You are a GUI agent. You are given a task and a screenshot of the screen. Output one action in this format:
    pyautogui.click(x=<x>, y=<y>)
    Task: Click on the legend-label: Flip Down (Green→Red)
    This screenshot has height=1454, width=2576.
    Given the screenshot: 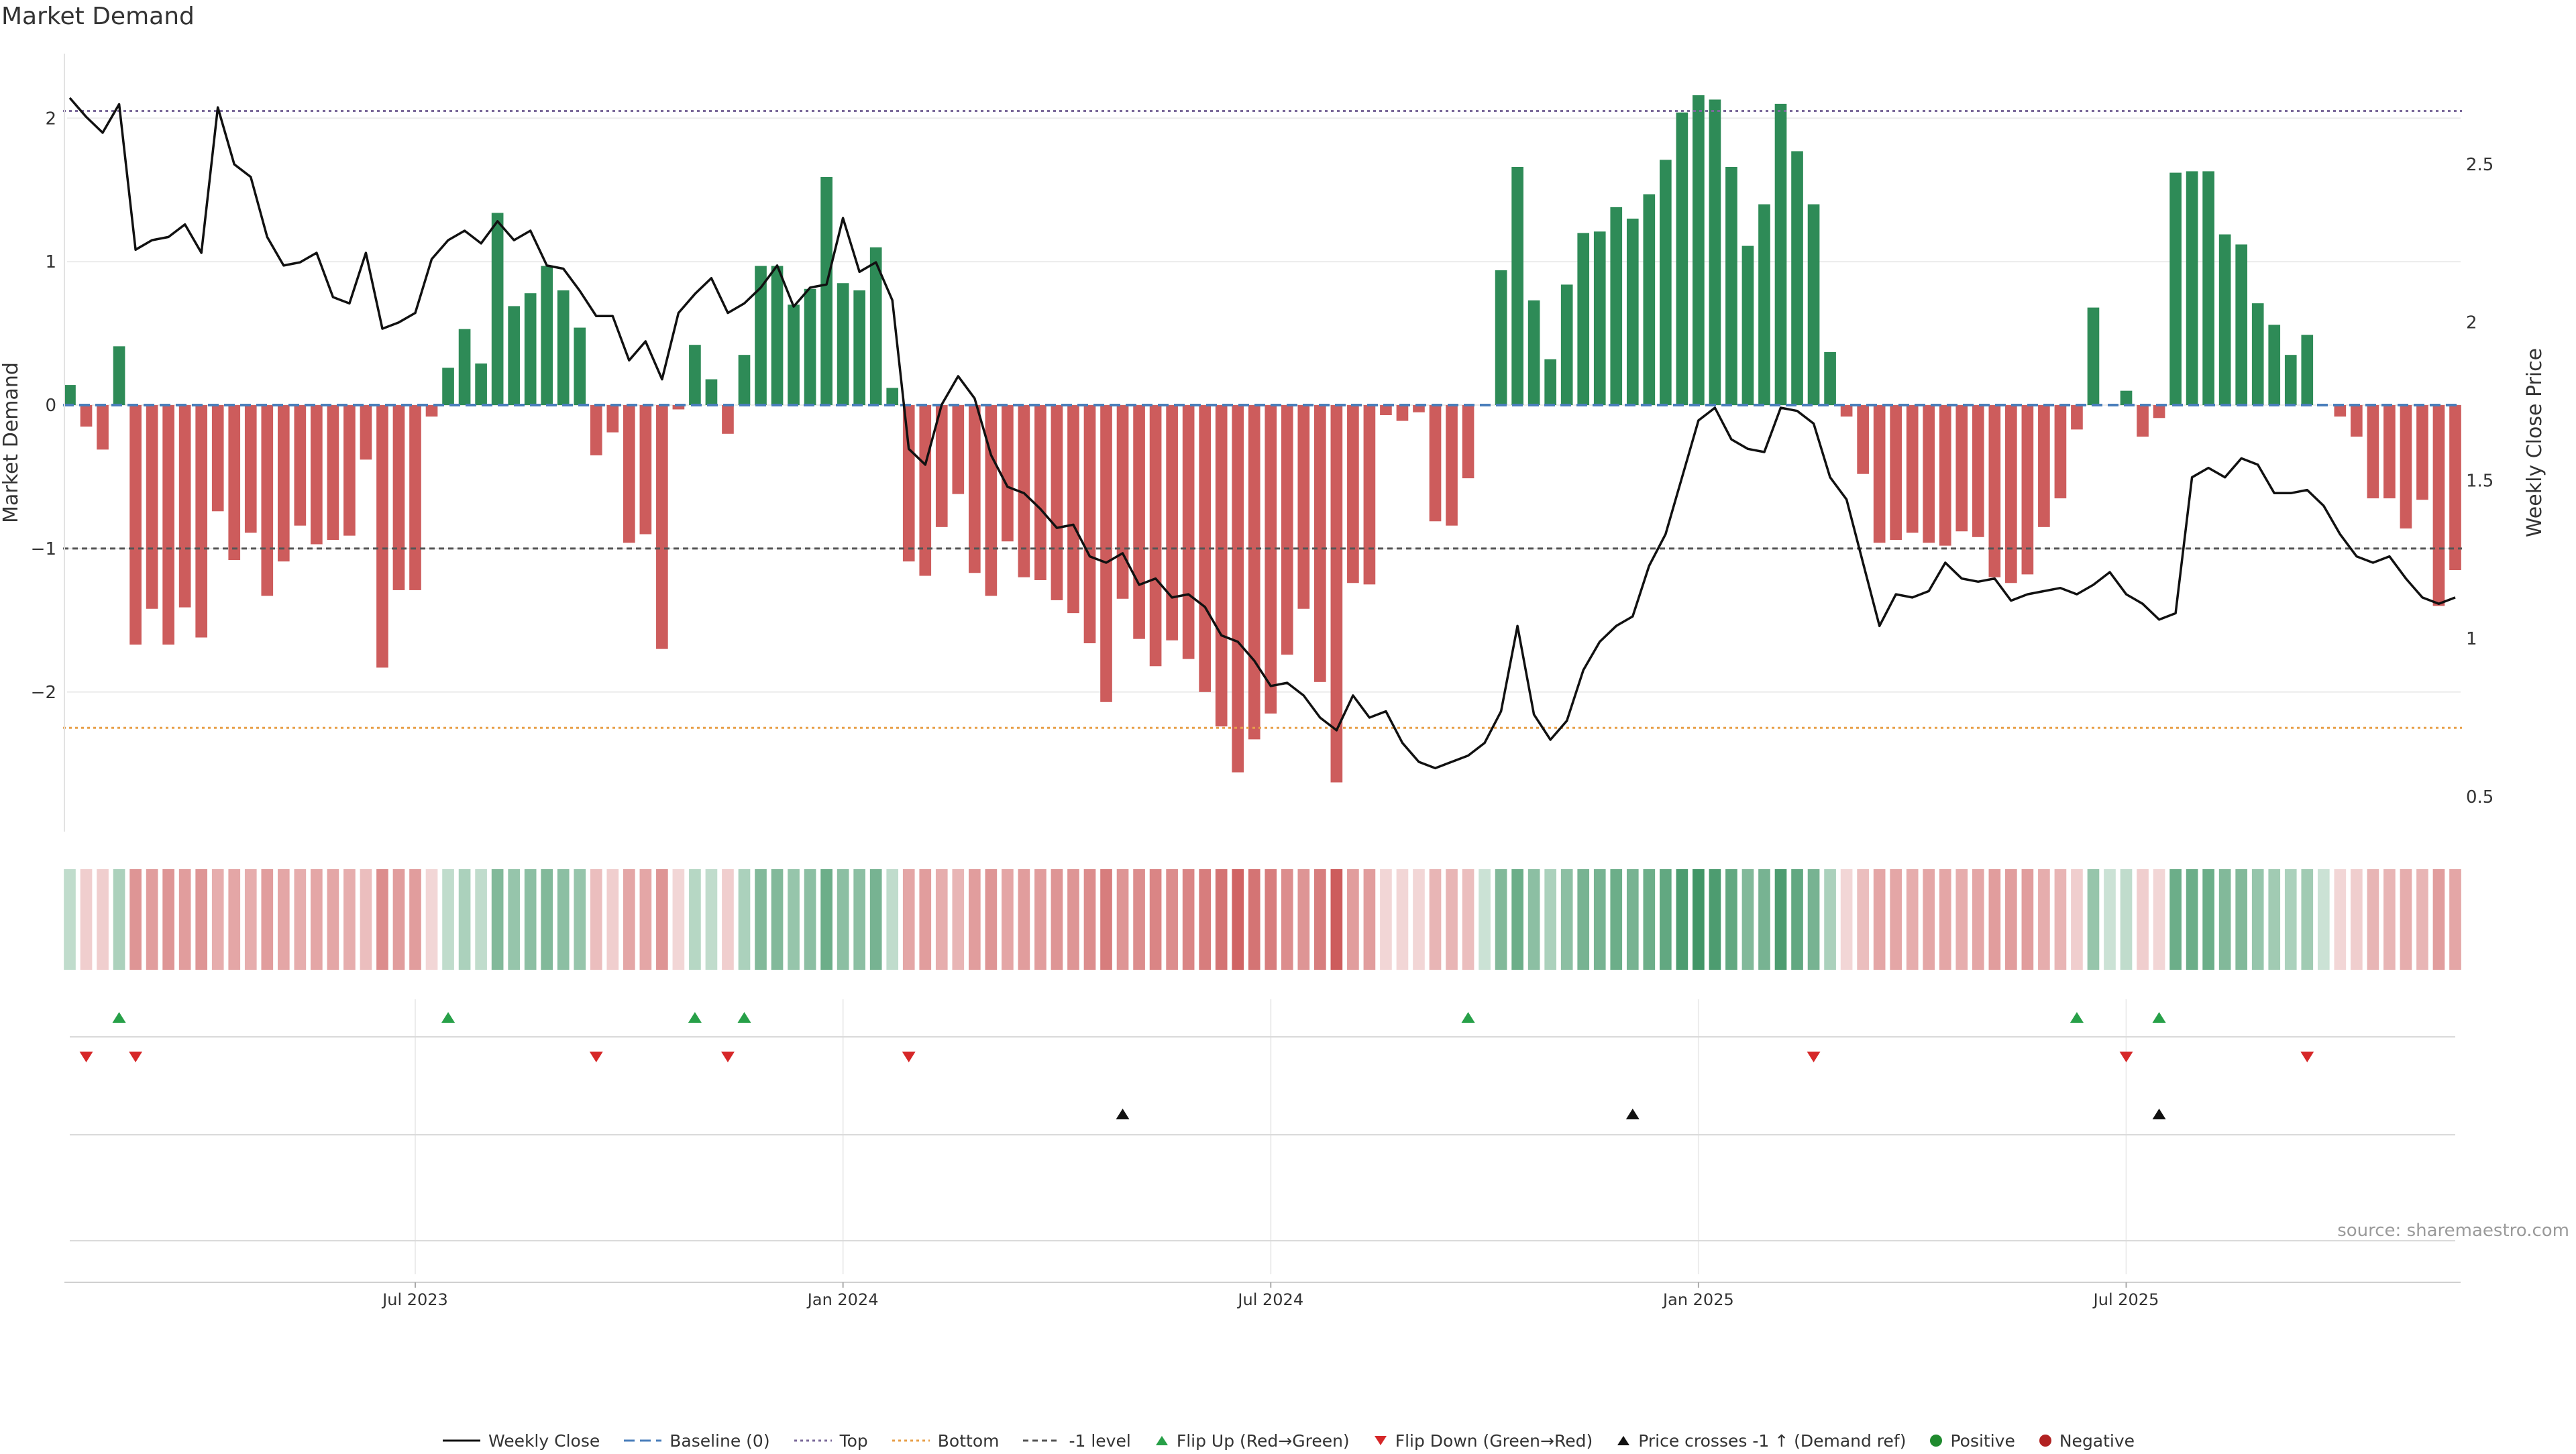 What is the action you would take?
    pyautogui.click(x=1494, y=1441)
    